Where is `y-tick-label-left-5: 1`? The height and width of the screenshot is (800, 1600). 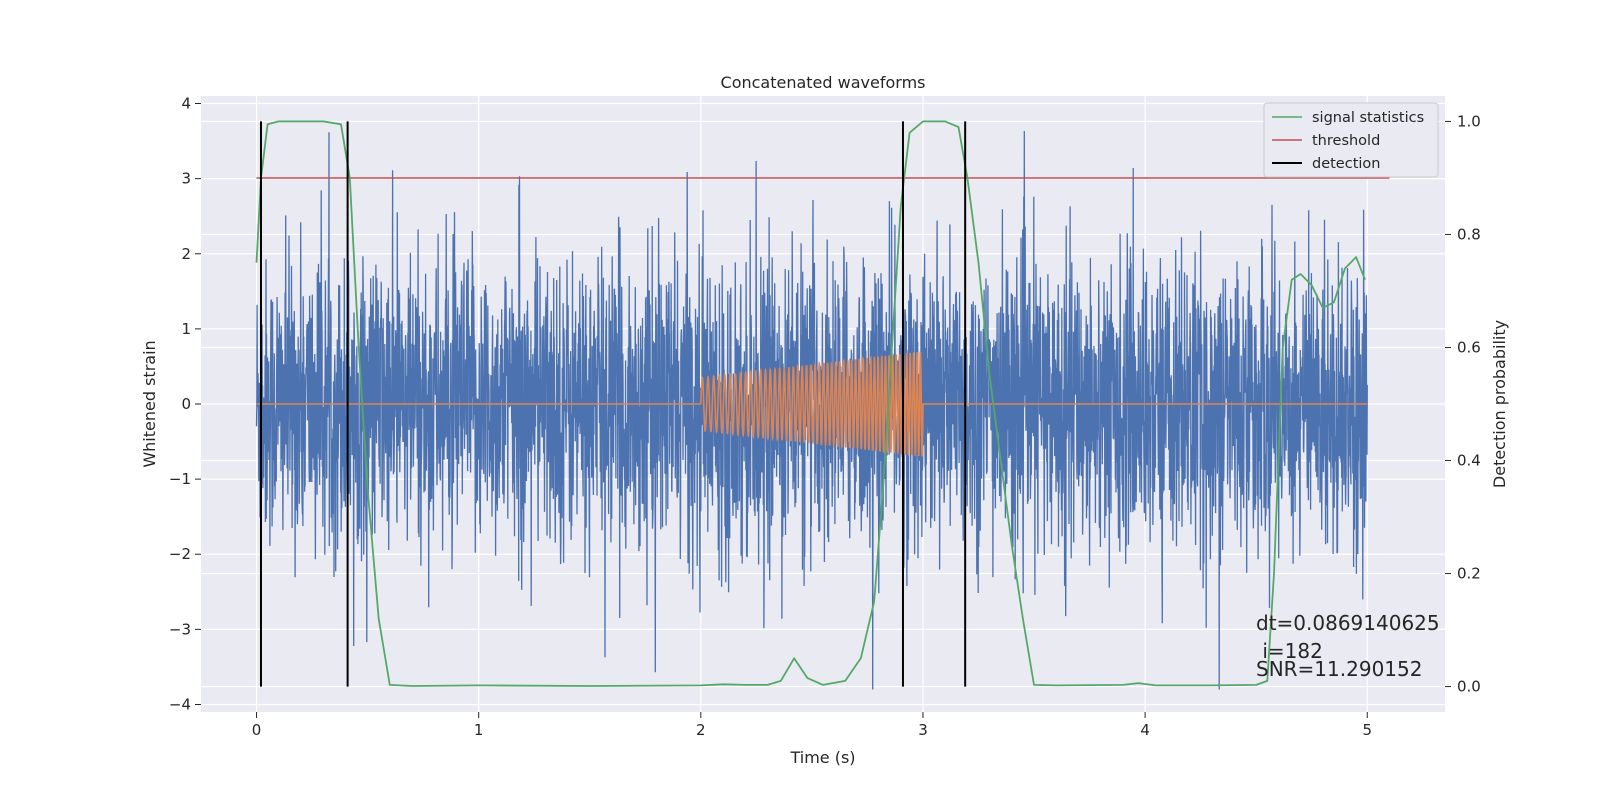
y-tick-label-left-5: 1 is located at coordinates (186, 329).